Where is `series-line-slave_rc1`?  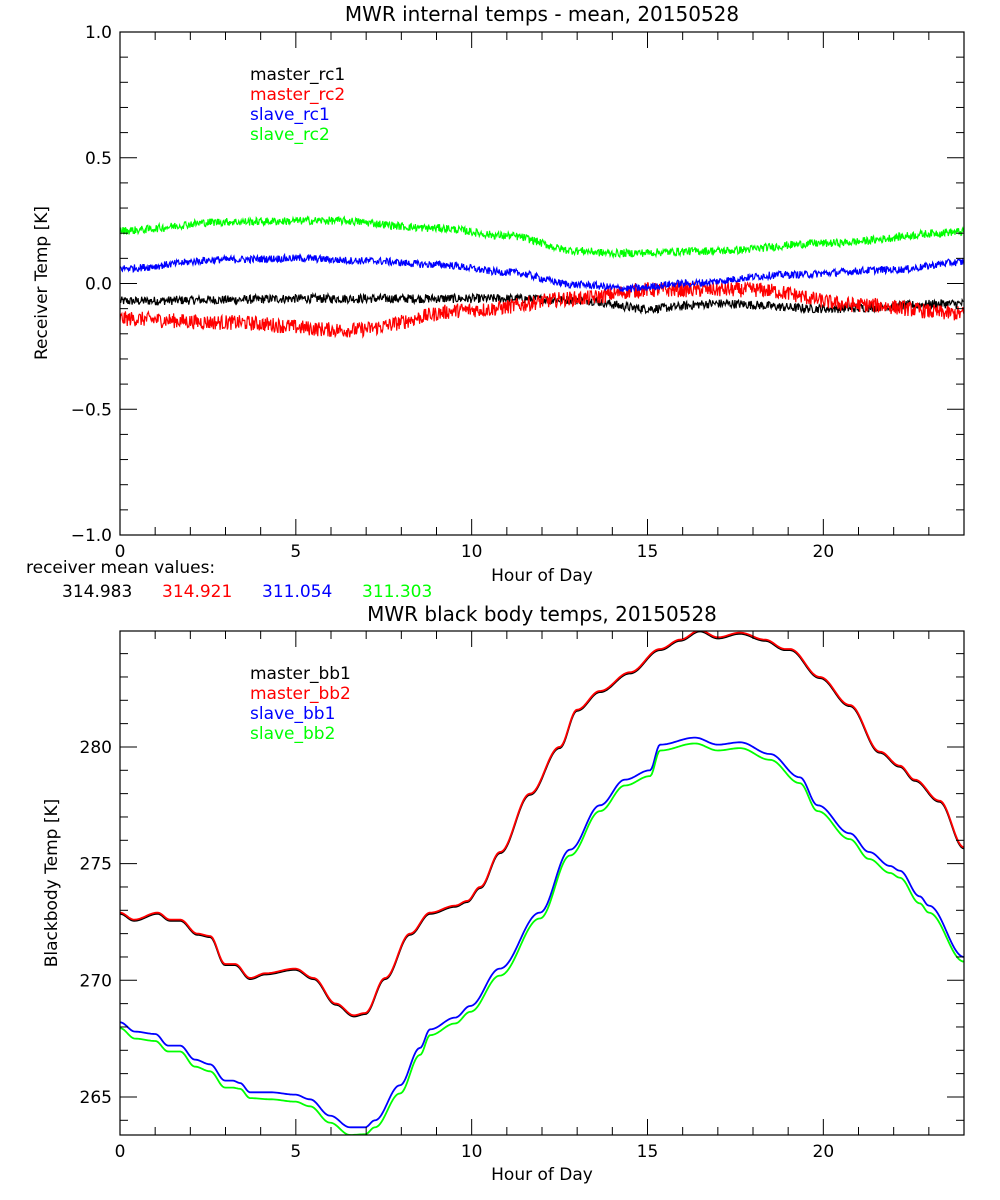
series-line-slave_rc1 is located at coordinates (542, 272).